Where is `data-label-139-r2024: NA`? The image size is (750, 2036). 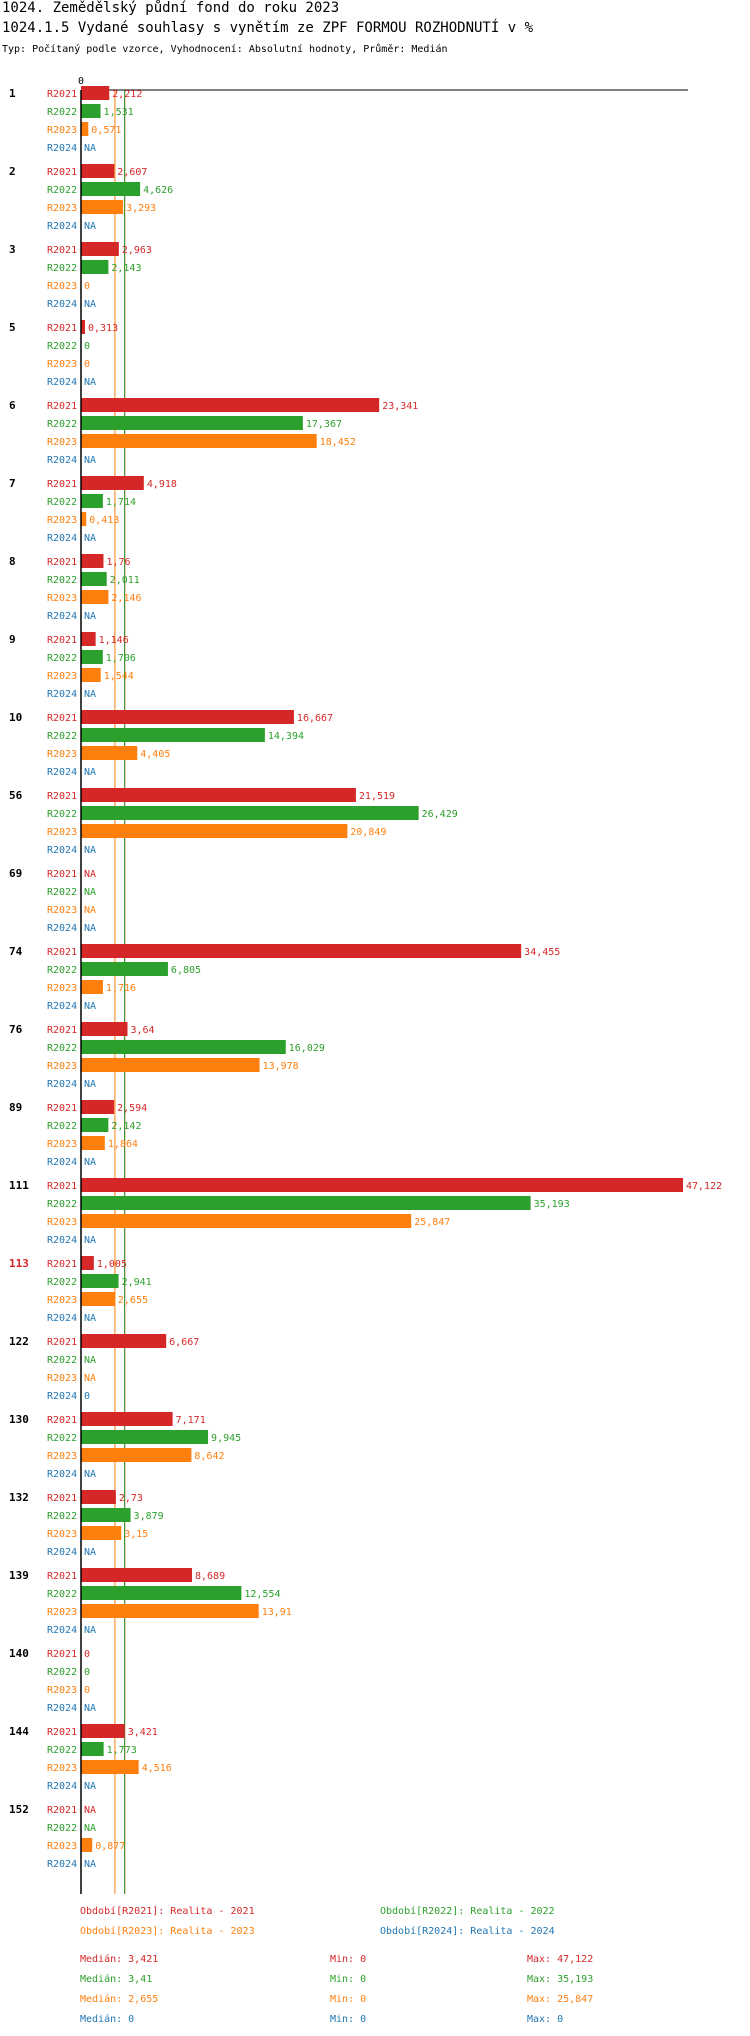 data-label-139-r2024: NA is located at coordinates (90, 1630).